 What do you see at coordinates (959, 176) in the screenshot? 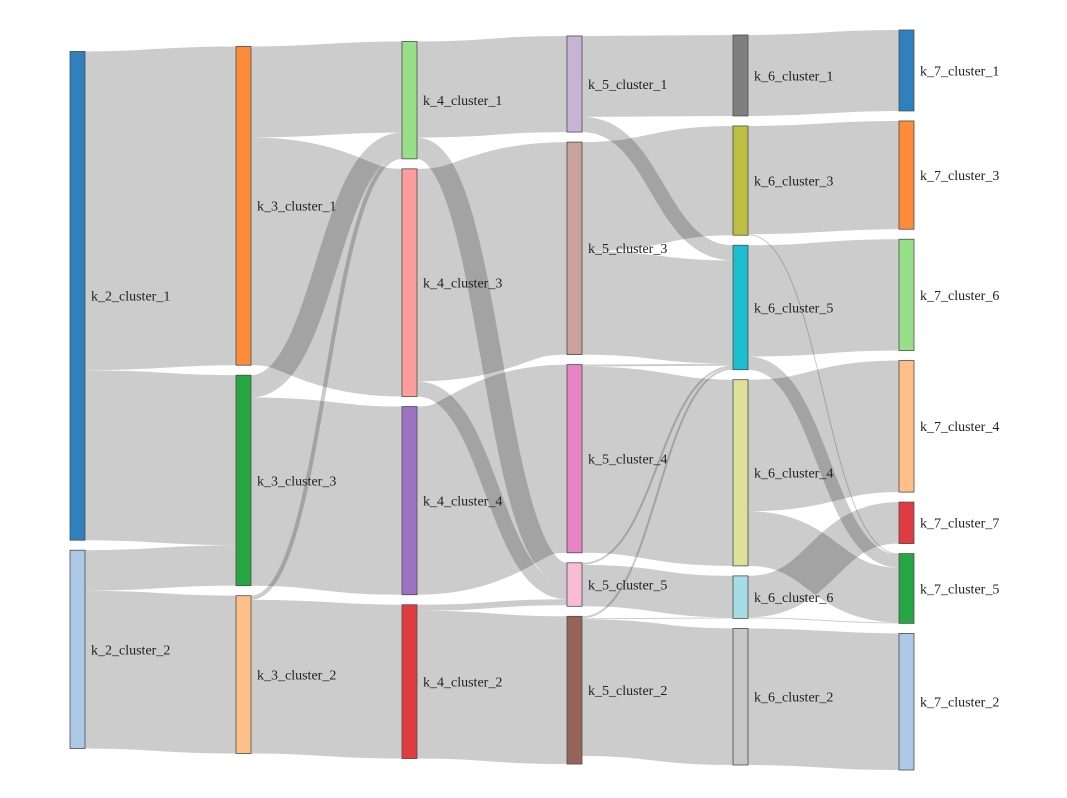
I see `label-k_7_cluster_3: k_7_cluster_3` at bounding box center [959, 176].